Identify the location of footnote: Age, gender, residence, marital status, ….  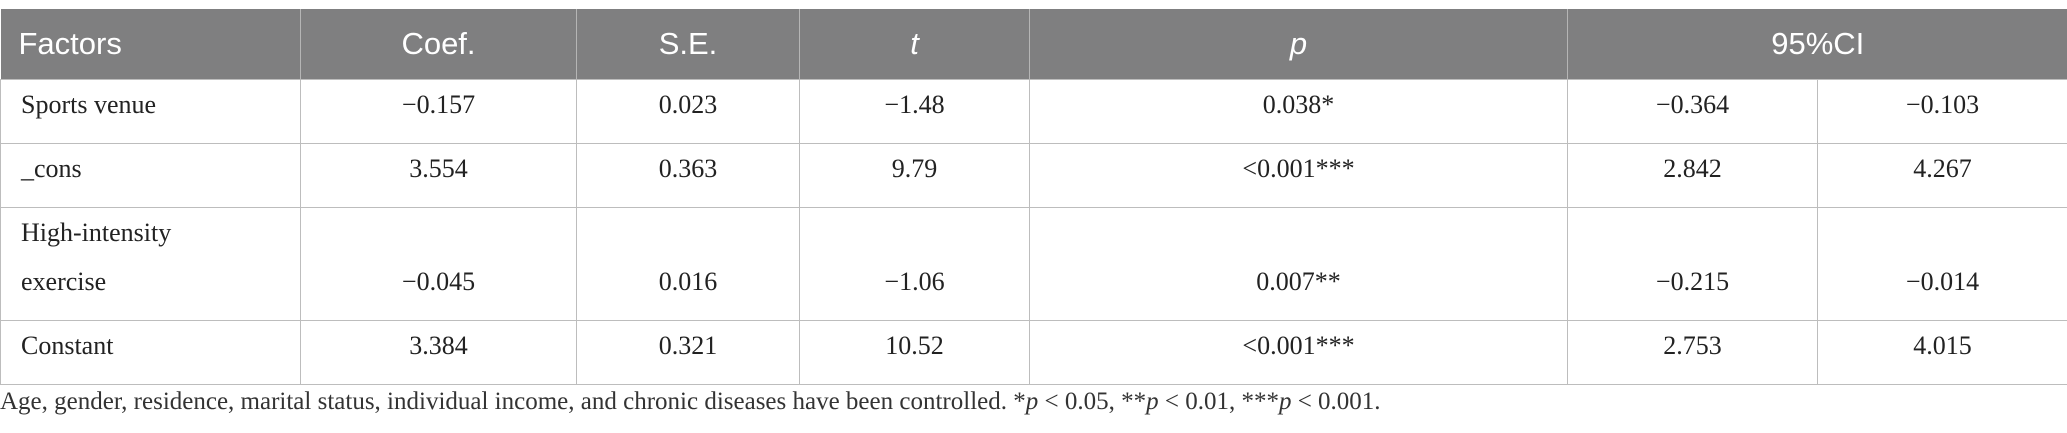
(690, 402).